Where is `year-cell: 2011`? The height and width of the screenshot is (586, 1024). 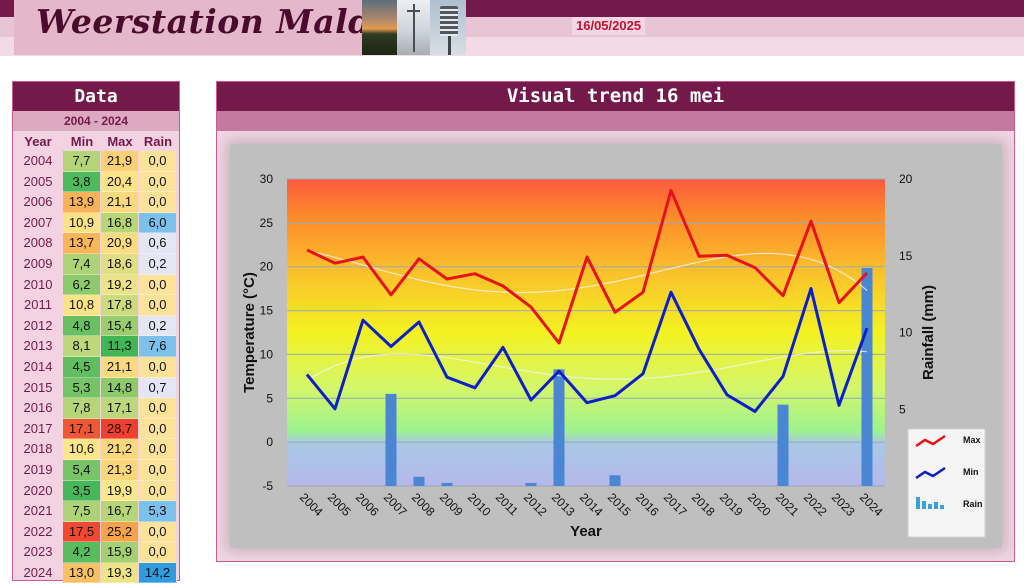
year-cell: 2011 is located at coordinates (38, 305).